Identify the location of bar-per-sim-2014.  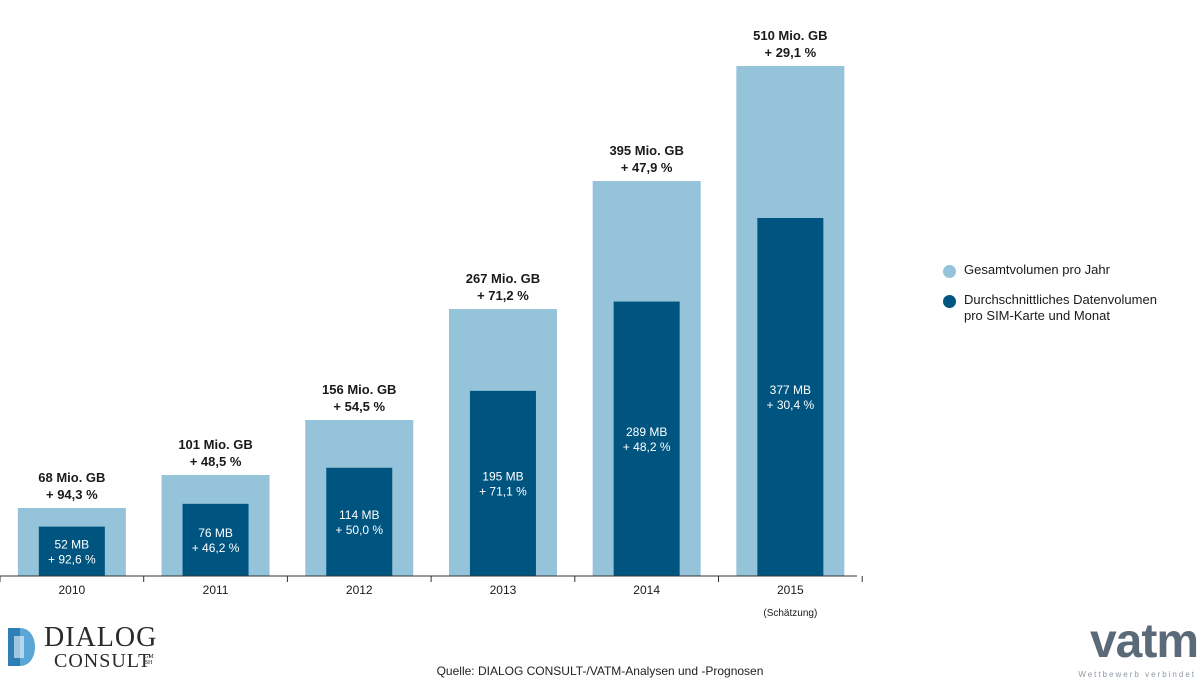
(646, 438).